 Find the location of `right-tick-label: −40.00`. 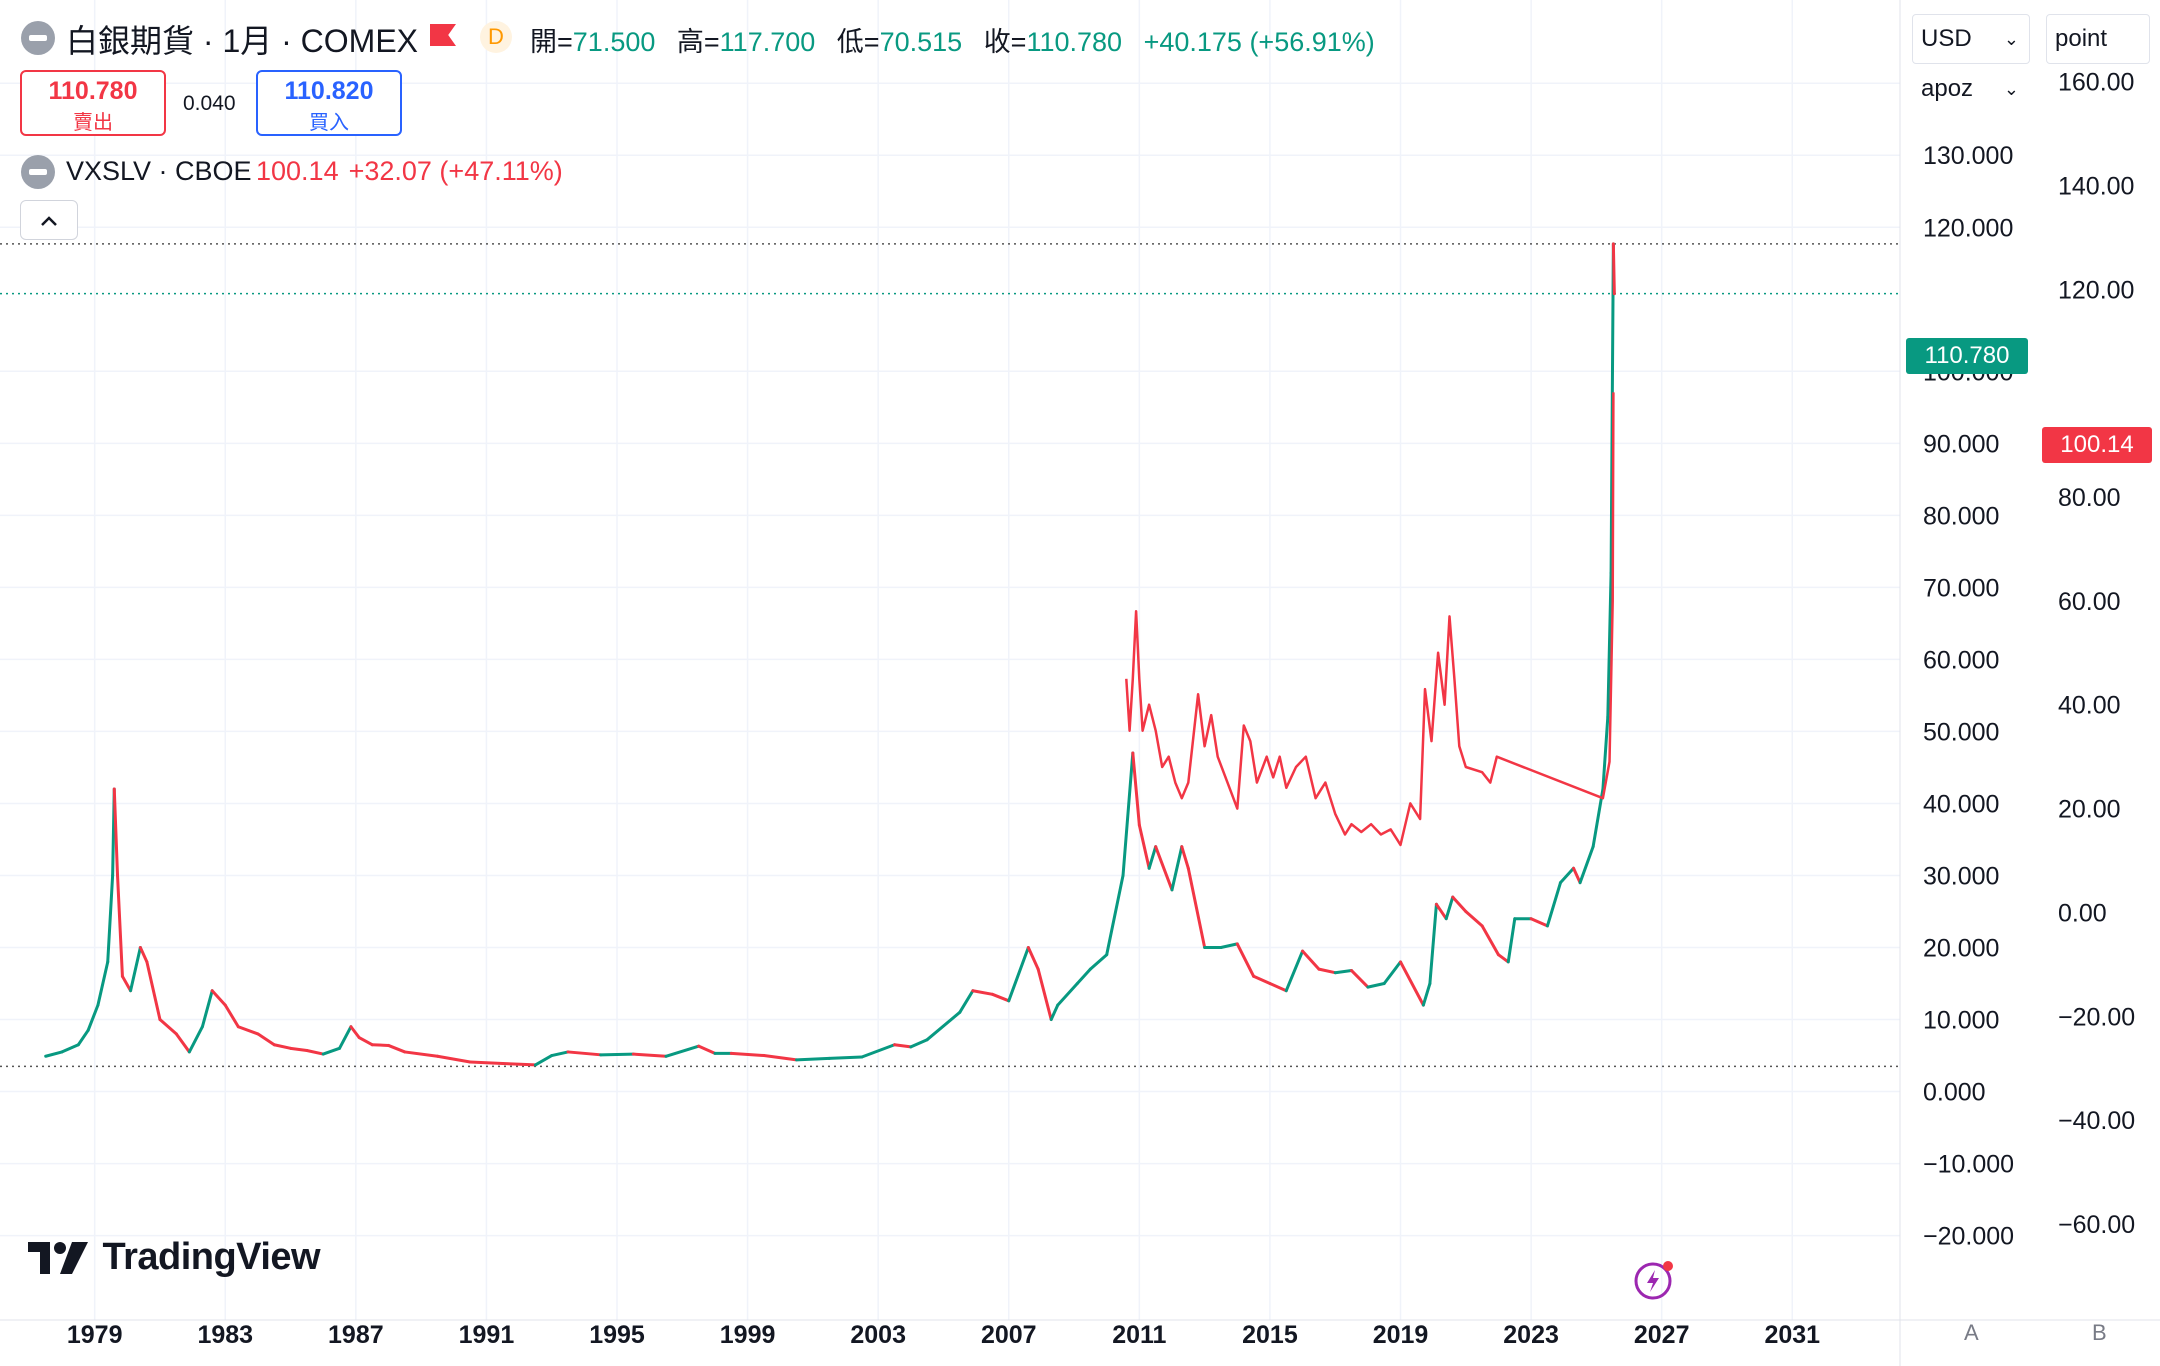

right-tick-label: −40.00 is located at coordinates (2096, 1121).